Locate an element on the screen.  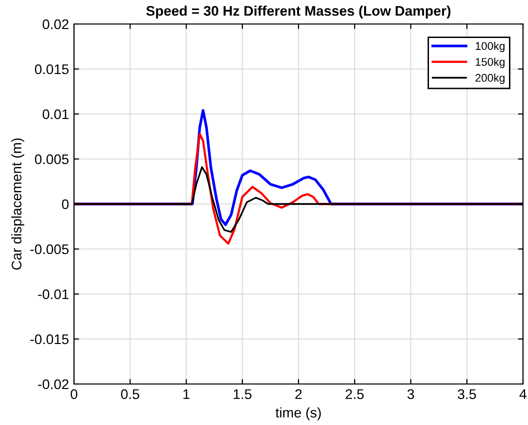
y-axis-title: Car displacement (m) is located at coordinates (17, 204).